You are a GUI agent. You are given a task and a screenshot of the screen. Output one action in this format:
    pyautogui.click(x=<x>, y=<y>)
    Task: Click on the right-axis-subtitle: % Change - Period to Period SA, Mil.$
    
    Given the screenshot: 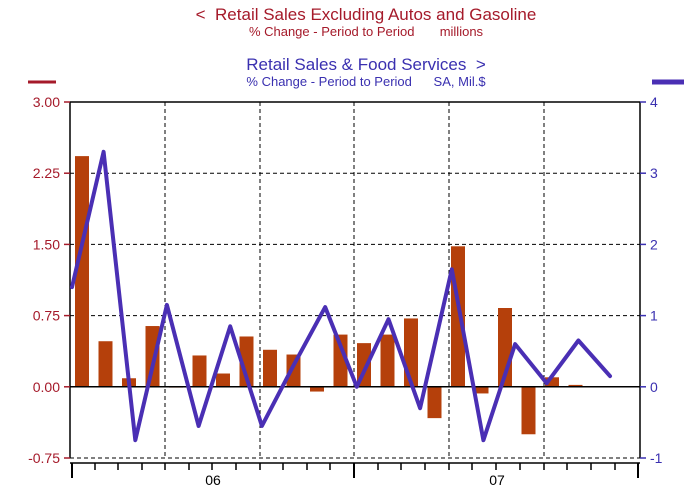 What is the action you would take?
    pyautogui.click(x=366, y=81)
    